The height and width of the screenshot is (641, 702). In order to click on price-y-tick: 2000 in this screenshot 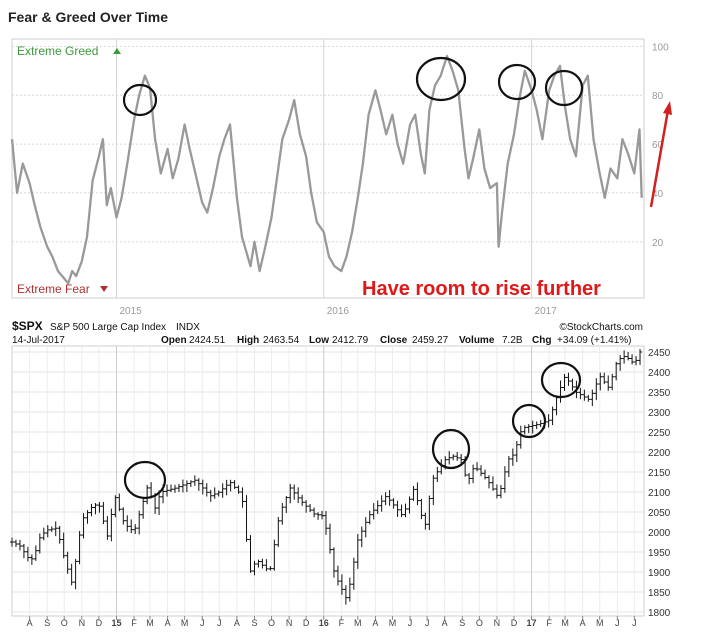, I will do `click(659, 533)`.